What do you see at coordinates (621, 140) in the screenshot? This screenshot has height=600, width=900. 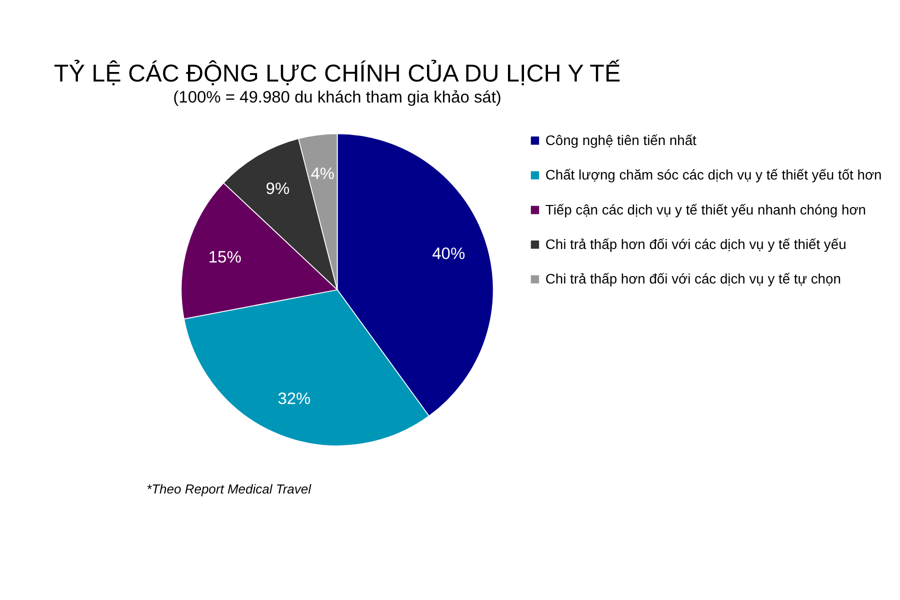 I see `legend-label: Công nghệ tiên tiến nhất` at bounding box center [621, 140].